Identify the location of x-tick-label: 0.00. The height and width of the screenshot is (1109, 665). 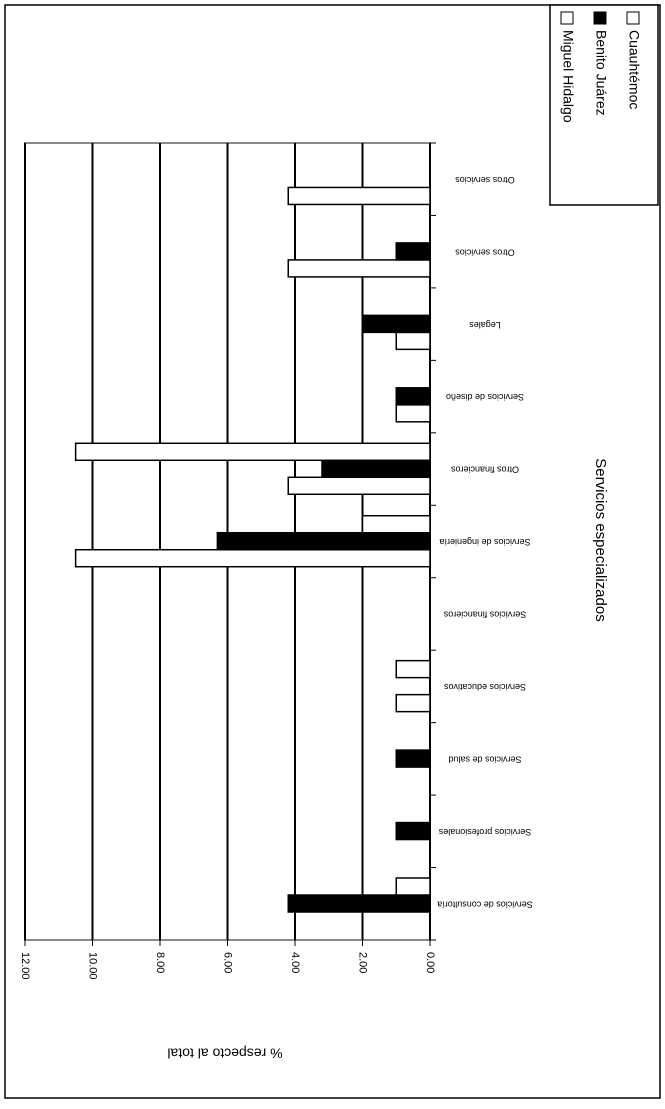
(430, 962).